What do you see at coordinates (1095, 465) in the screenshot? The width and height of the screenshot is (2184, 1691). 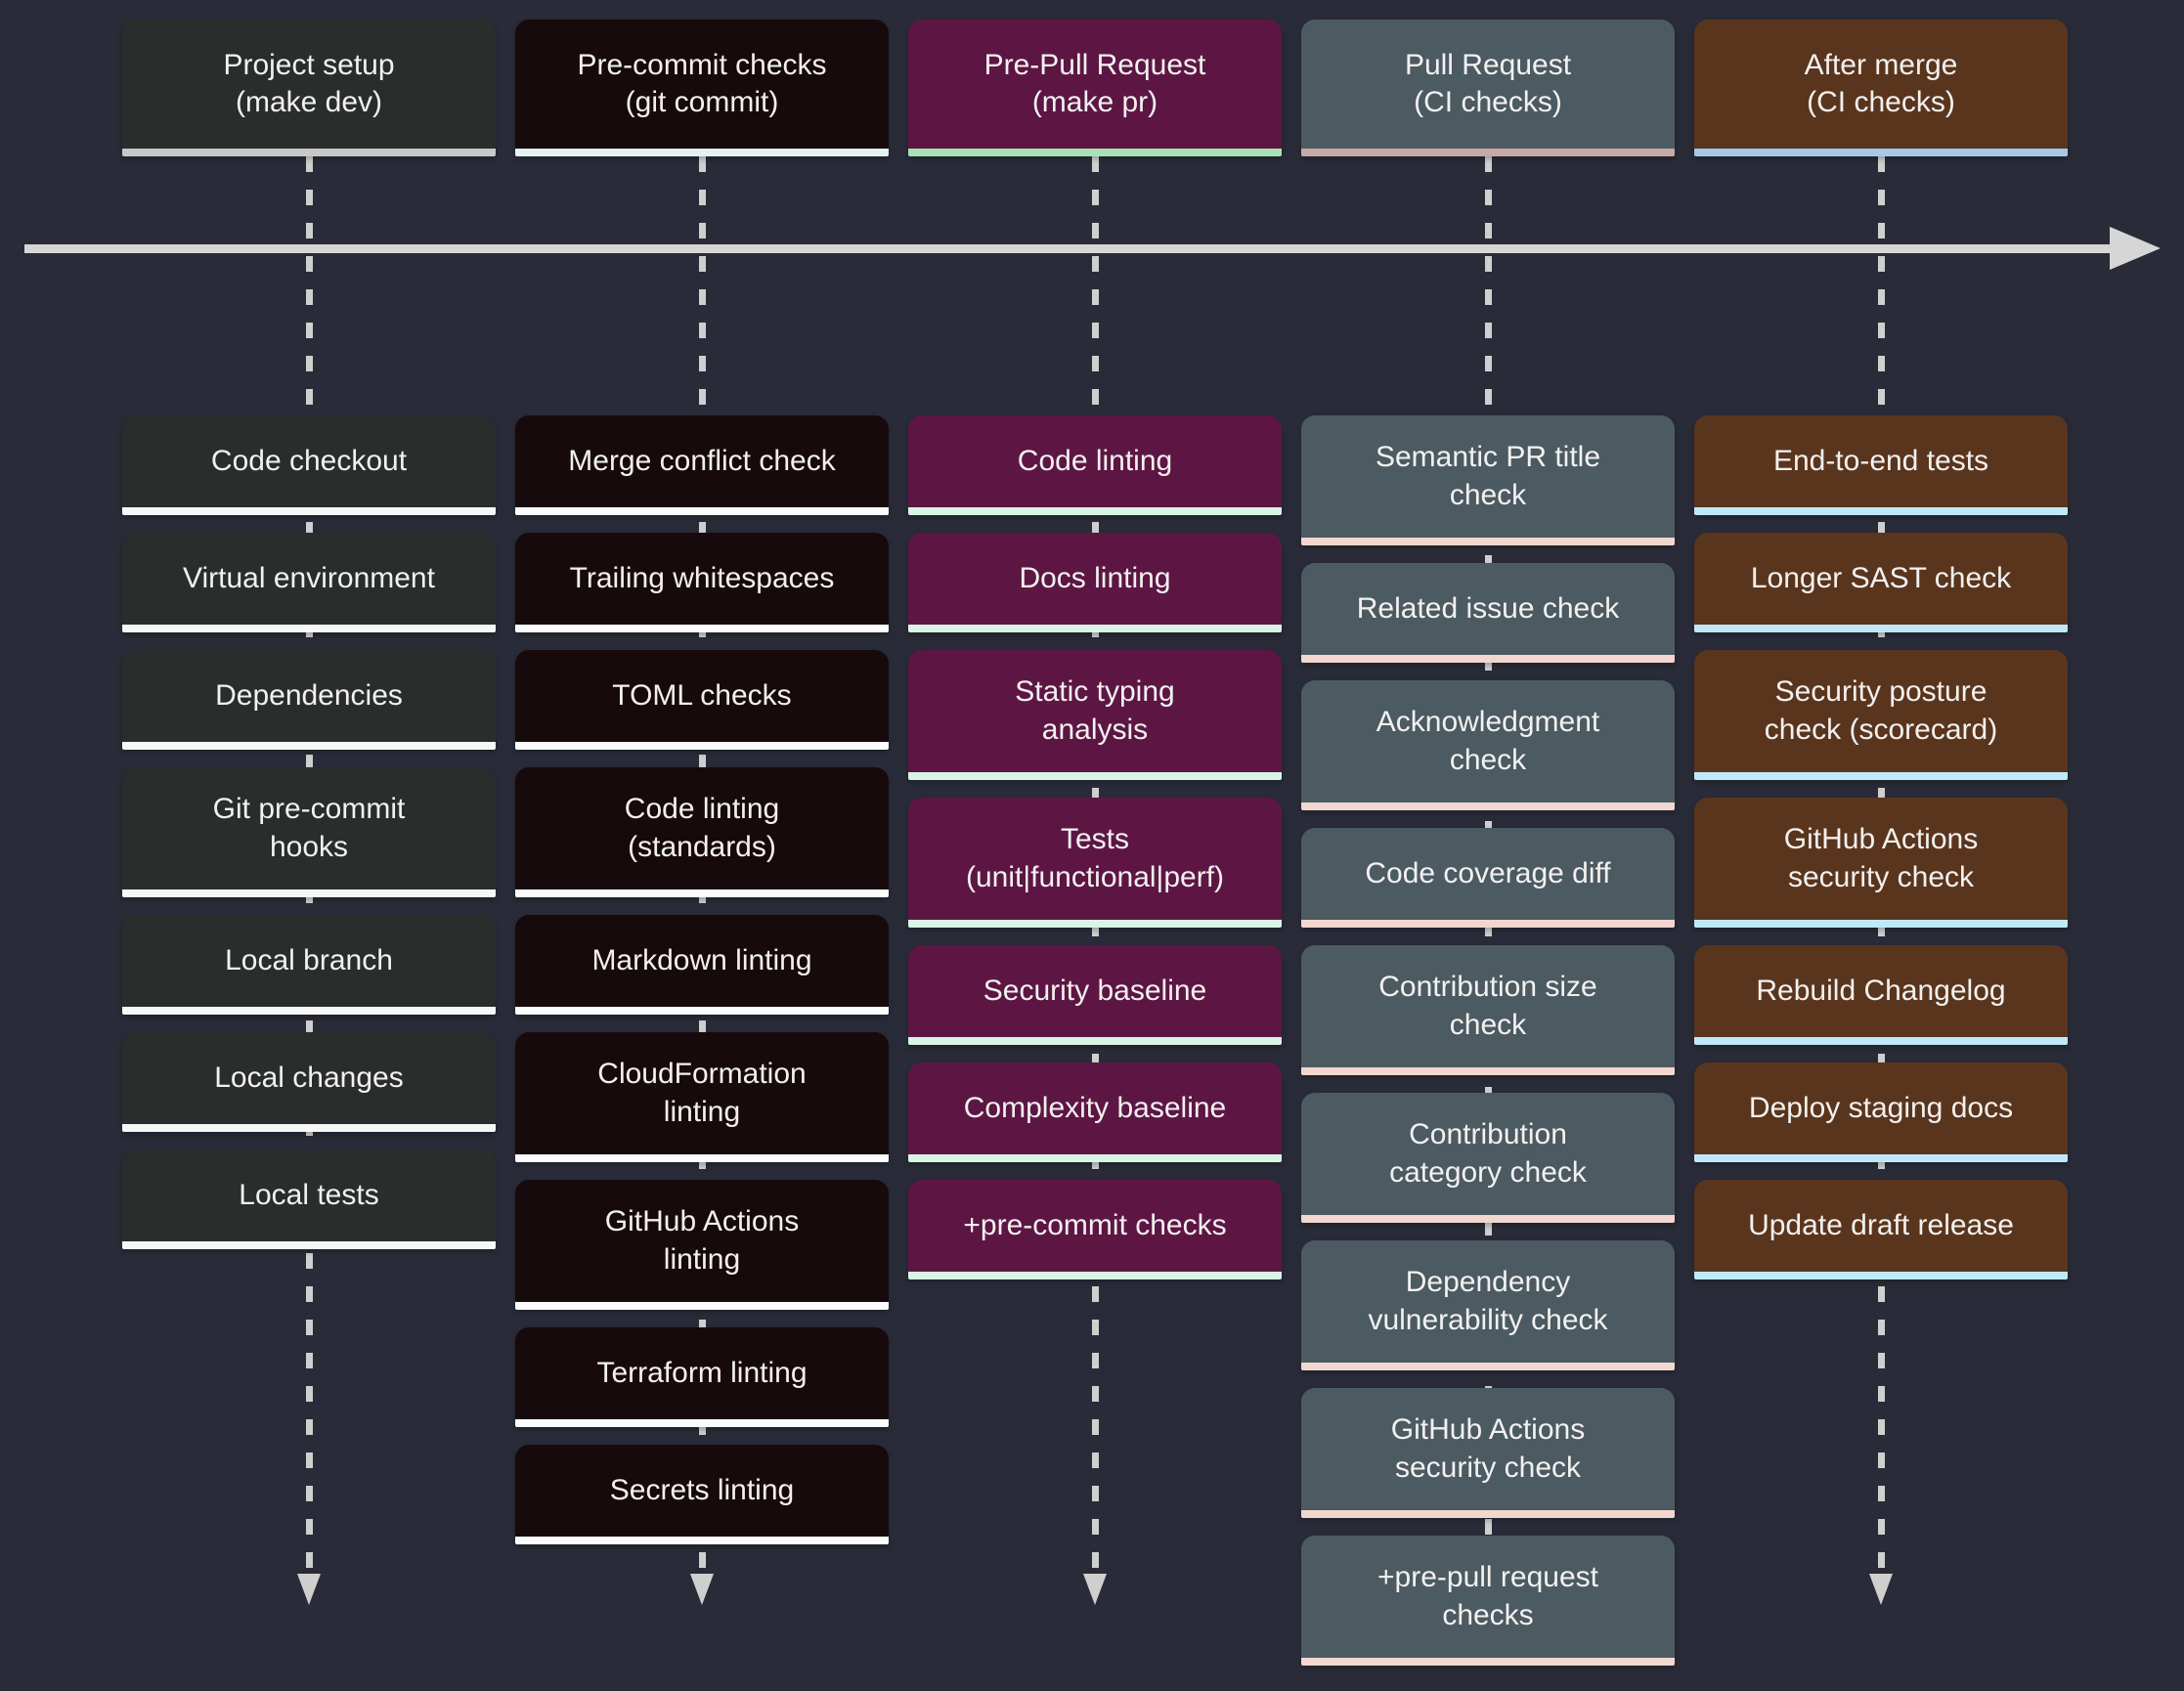 I see `stage-item: Code linting` at bounding box center [1095, 465].